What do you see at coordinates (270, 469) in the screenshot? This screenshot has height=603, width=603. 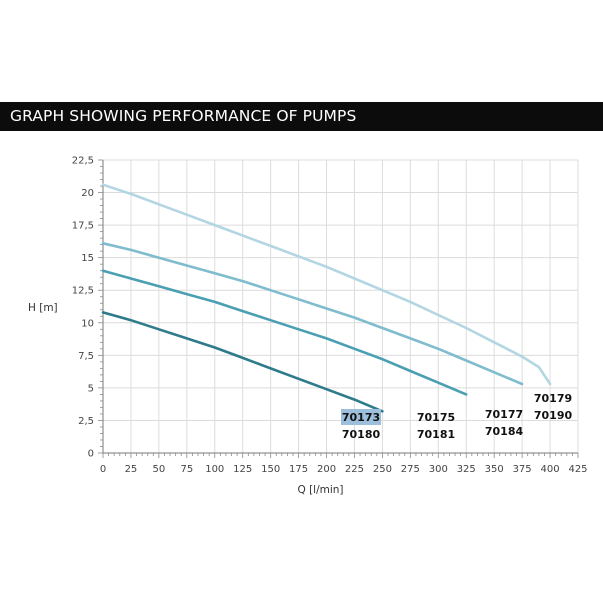 I see `x-tick-label: 150` at bounding box center [270, 469].